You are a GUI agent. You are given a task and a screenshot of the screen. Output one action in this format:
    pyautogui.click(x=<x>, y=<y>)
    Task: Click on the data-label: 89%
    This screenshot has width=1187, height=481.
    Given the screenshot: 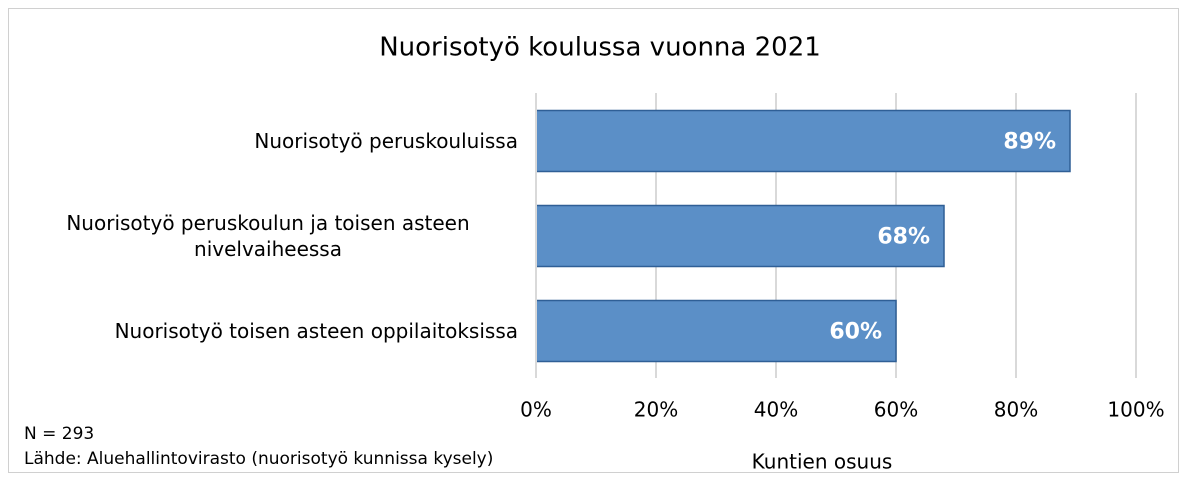 What is the action you would take?
    pyautogui.click(x=1029, y=142)
    